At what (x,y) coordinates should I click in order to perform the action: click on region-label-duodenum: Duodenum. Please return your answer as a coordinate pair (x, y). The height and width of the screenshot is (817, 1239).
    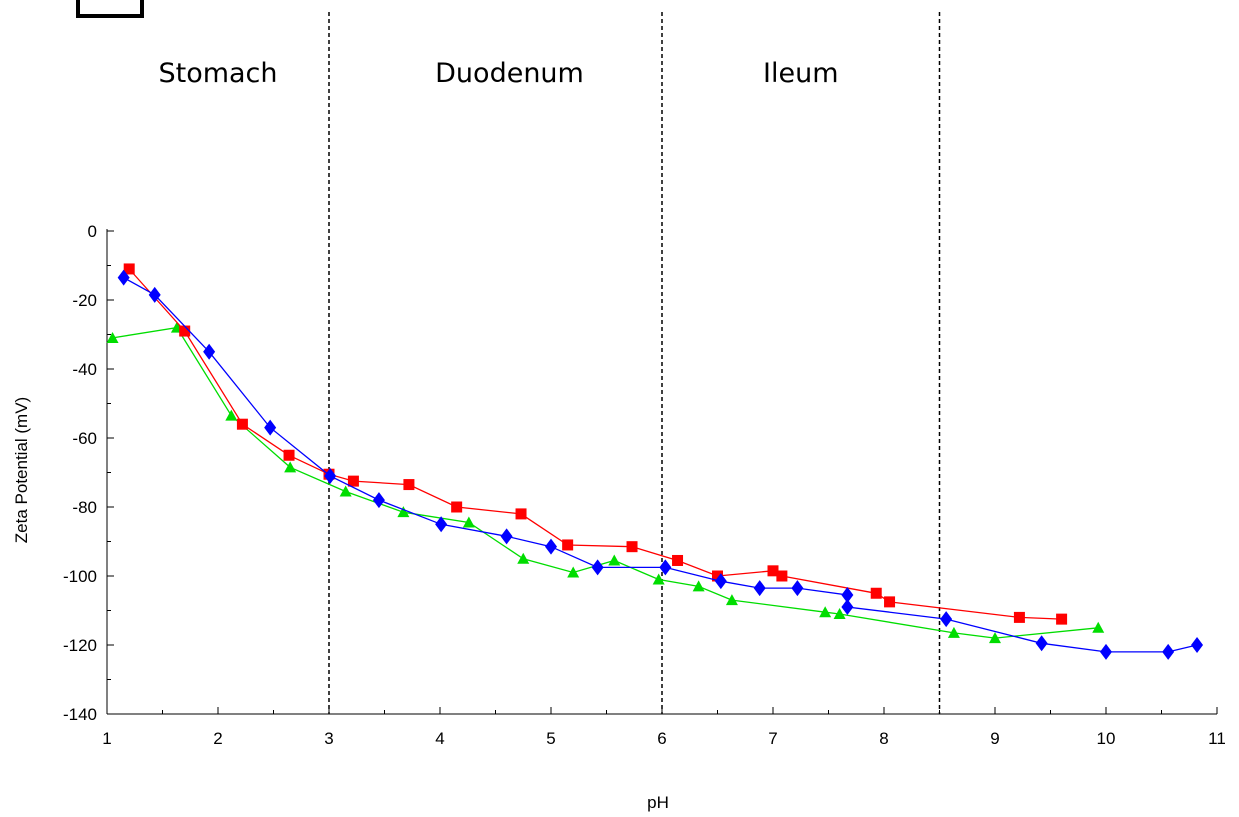
    Looking at the image, I should click on (509, 73).